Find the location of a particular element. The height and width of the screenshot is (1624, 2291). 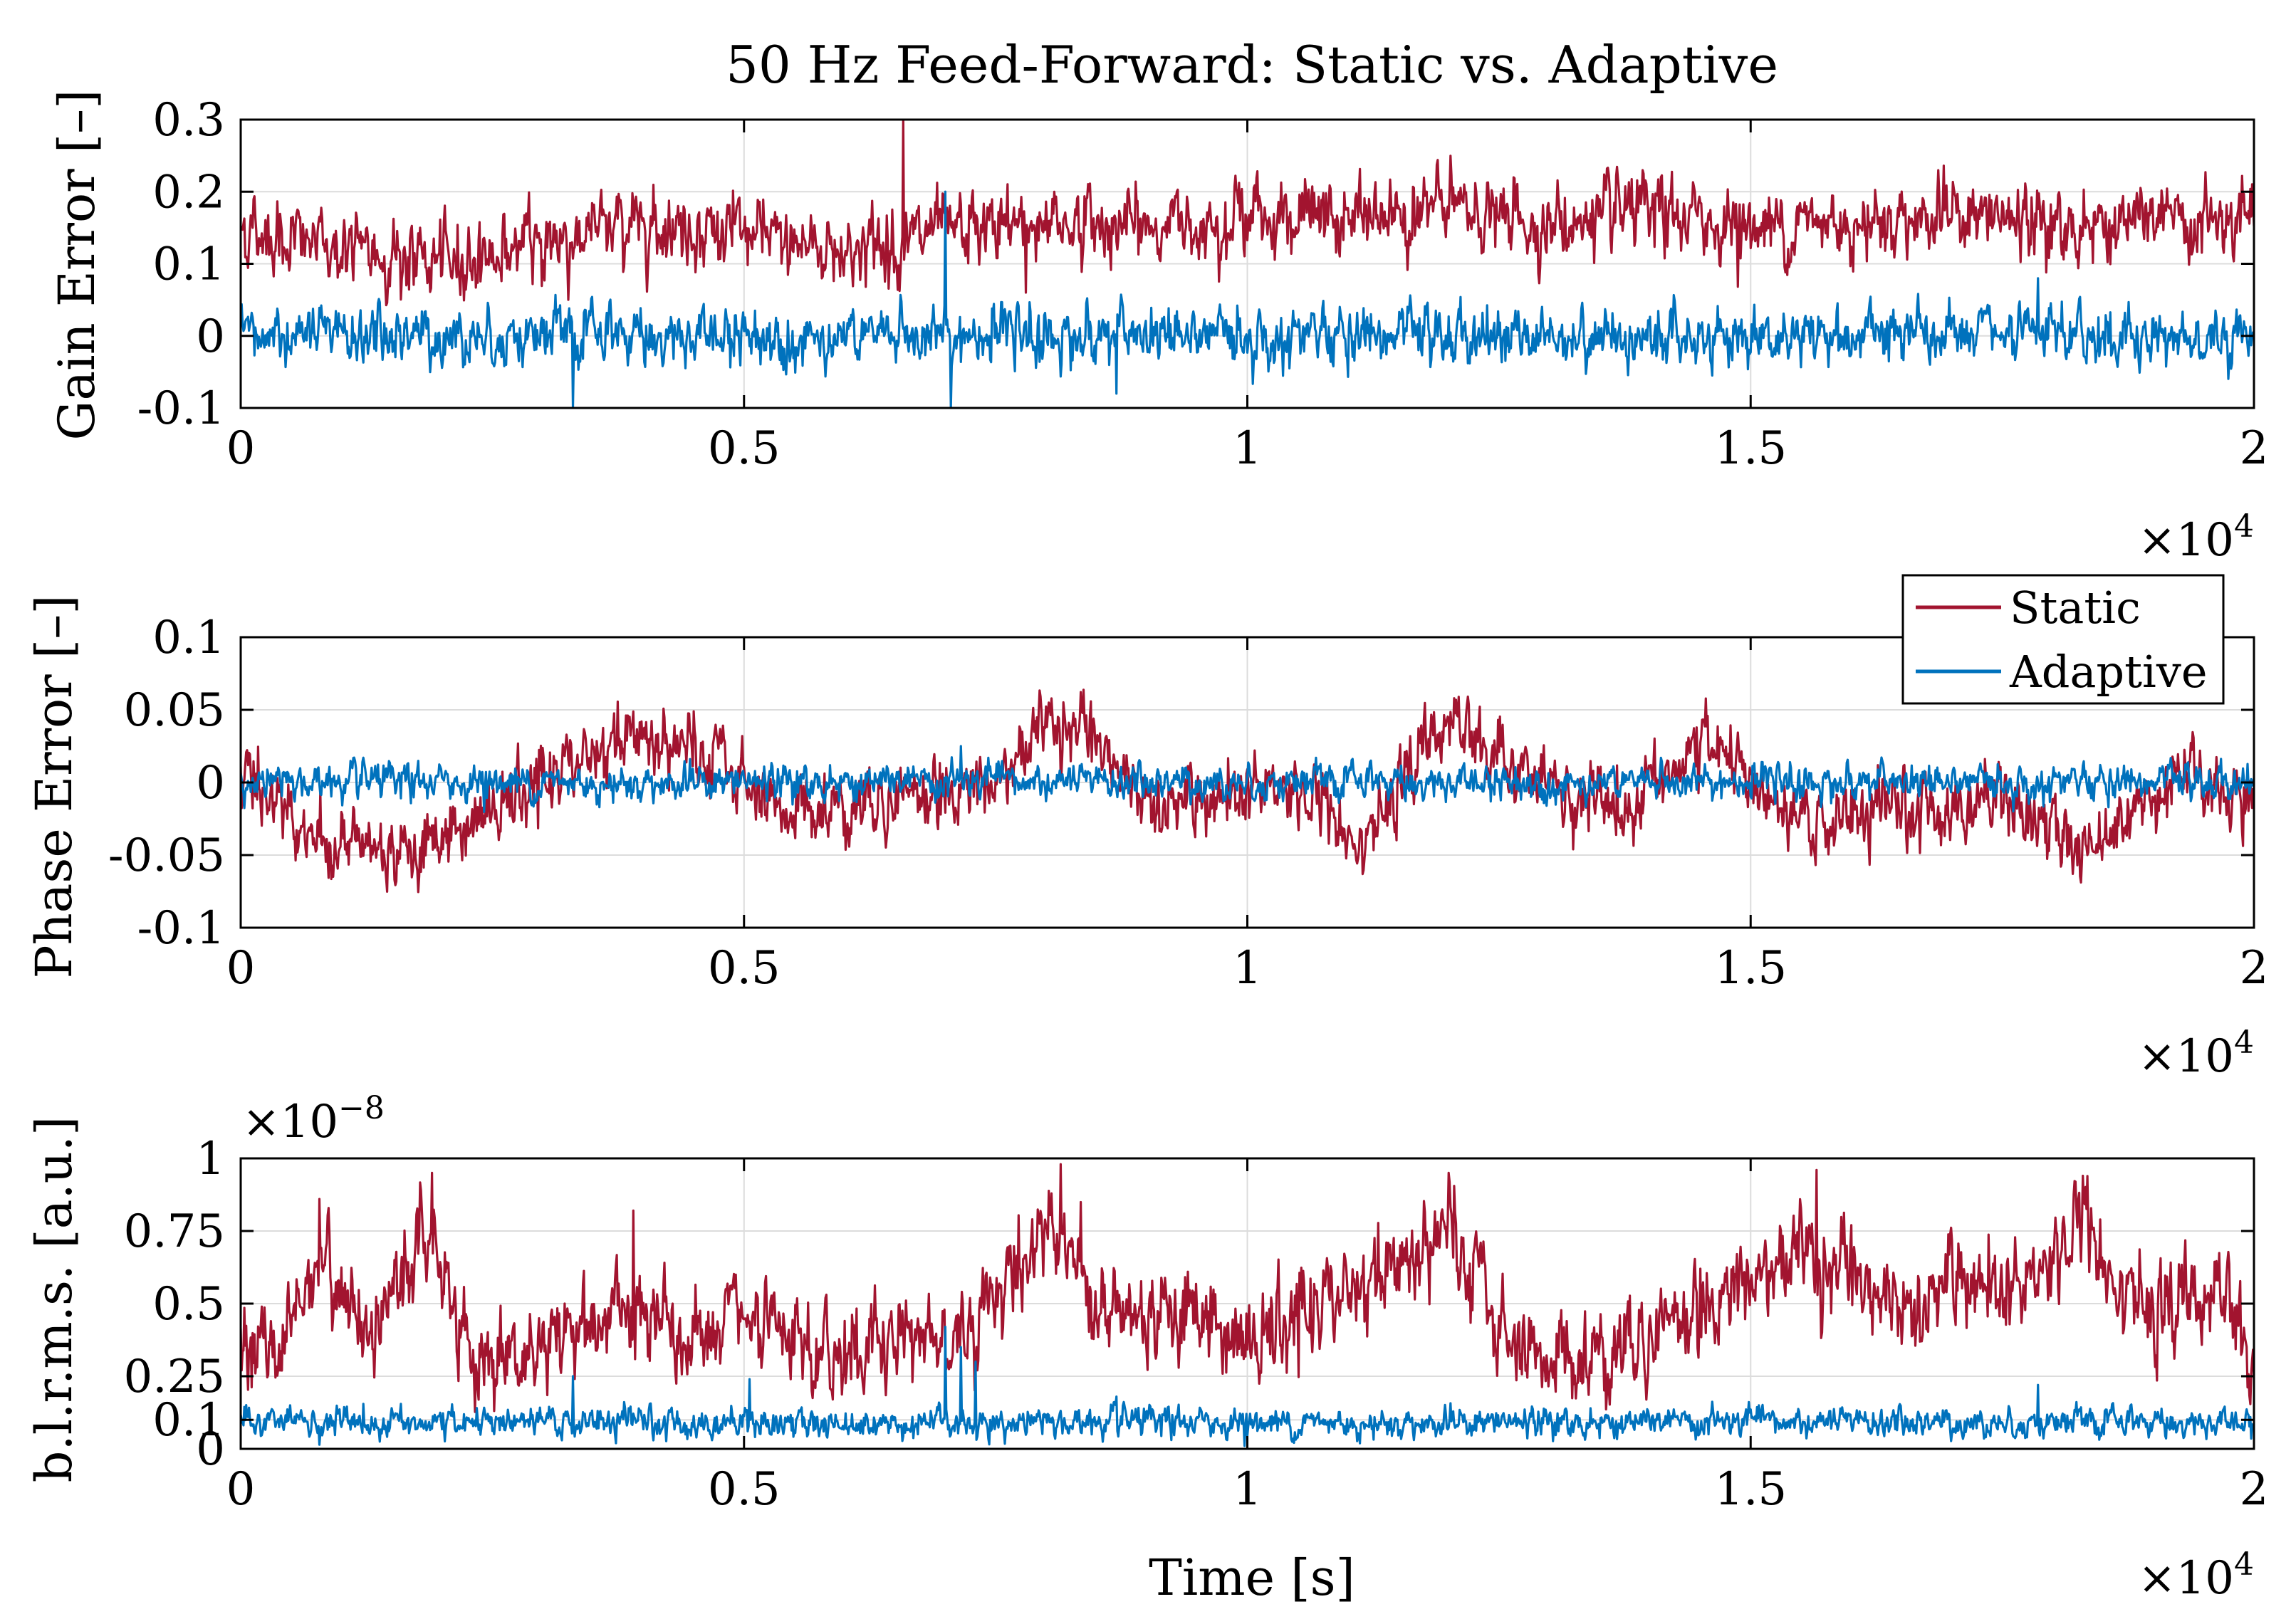

legend-adaptive-label: Adaptive is located at coordinates (2108, 672).